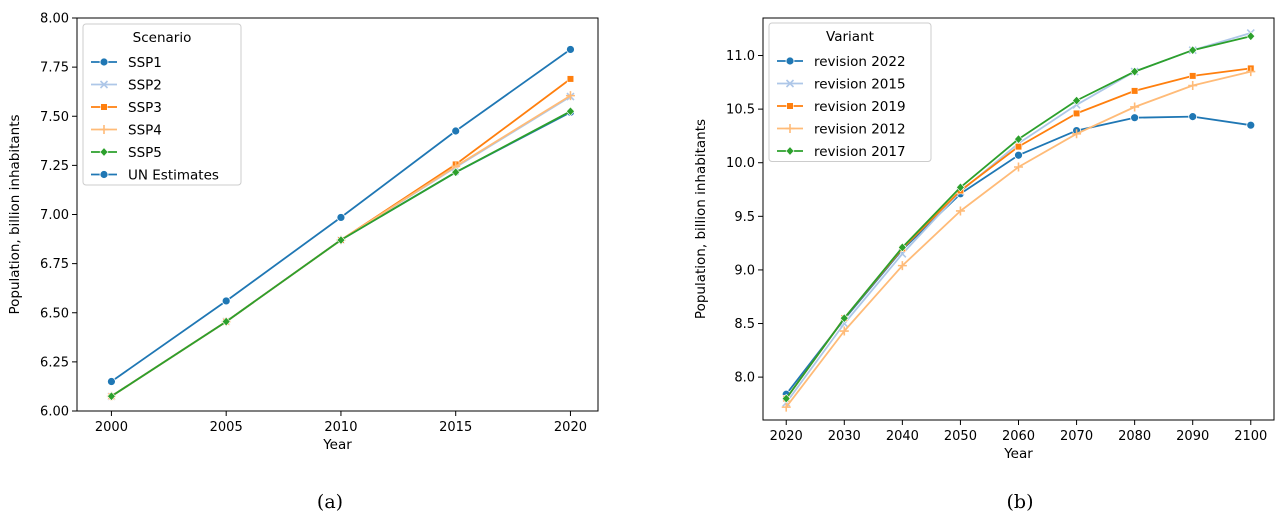  Describe the element at coordinates (54, 362) in the screenshot. I see `y-tick-label: 6.25` at that location.